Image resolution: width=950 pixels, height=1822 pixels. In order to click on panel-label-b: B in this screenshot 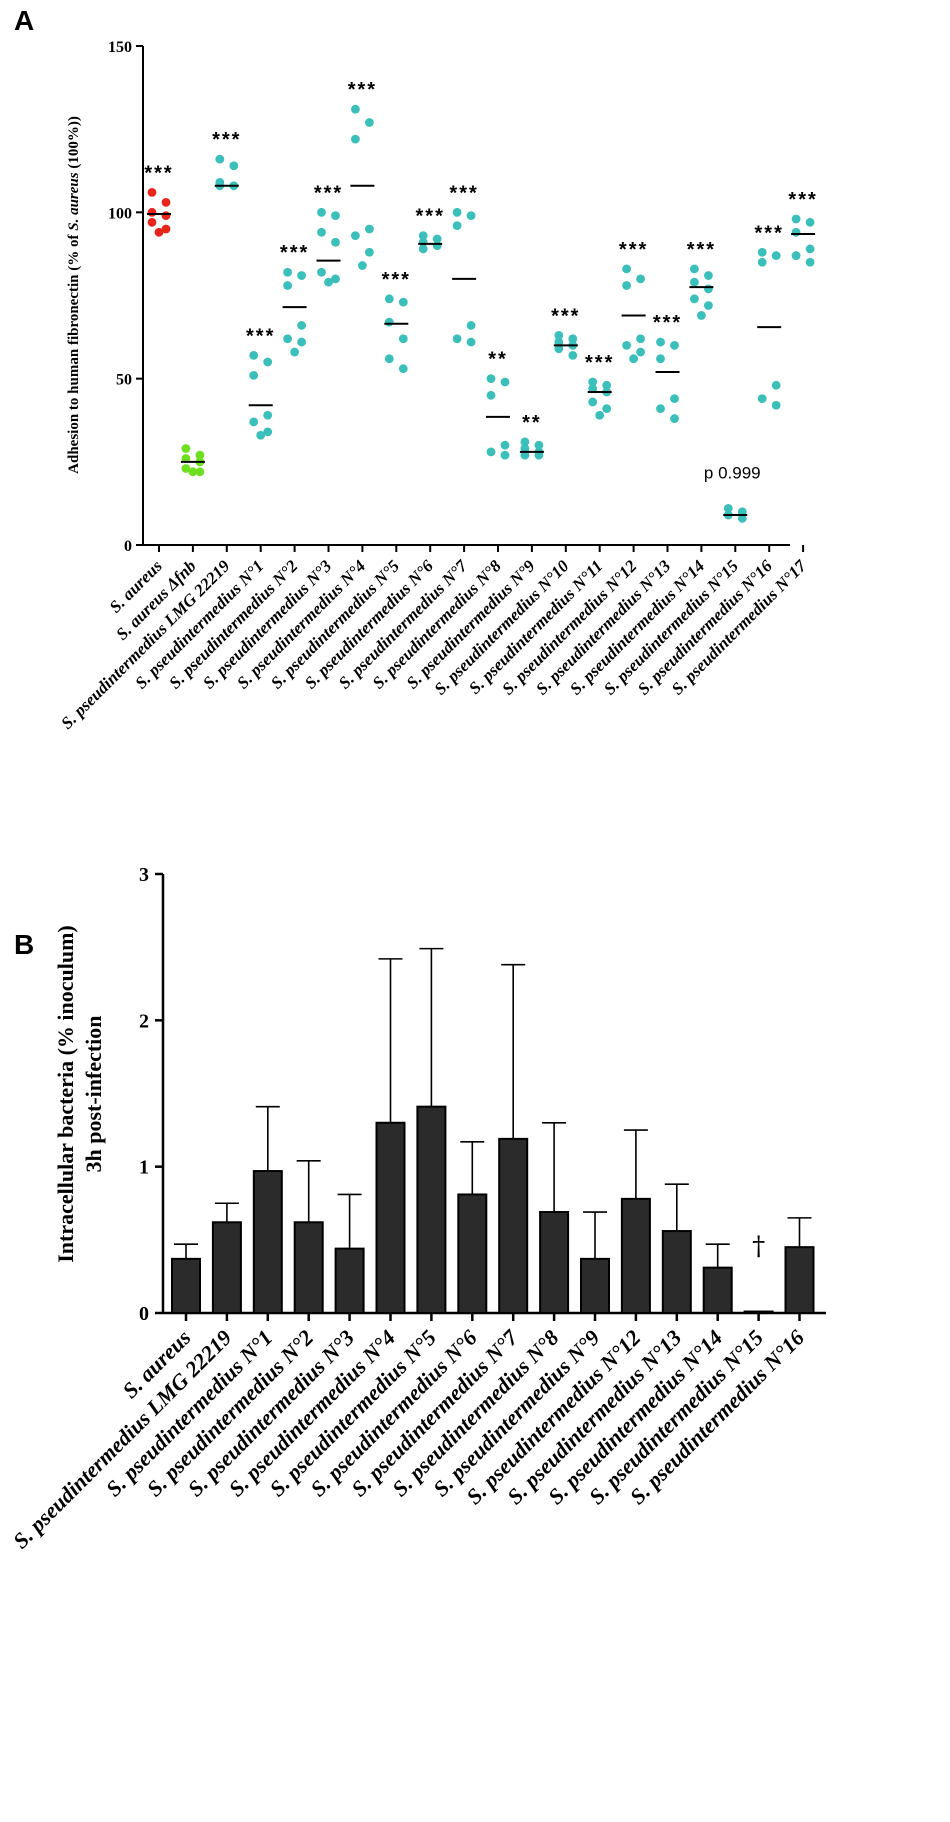, I will do `click(24, 944)`.